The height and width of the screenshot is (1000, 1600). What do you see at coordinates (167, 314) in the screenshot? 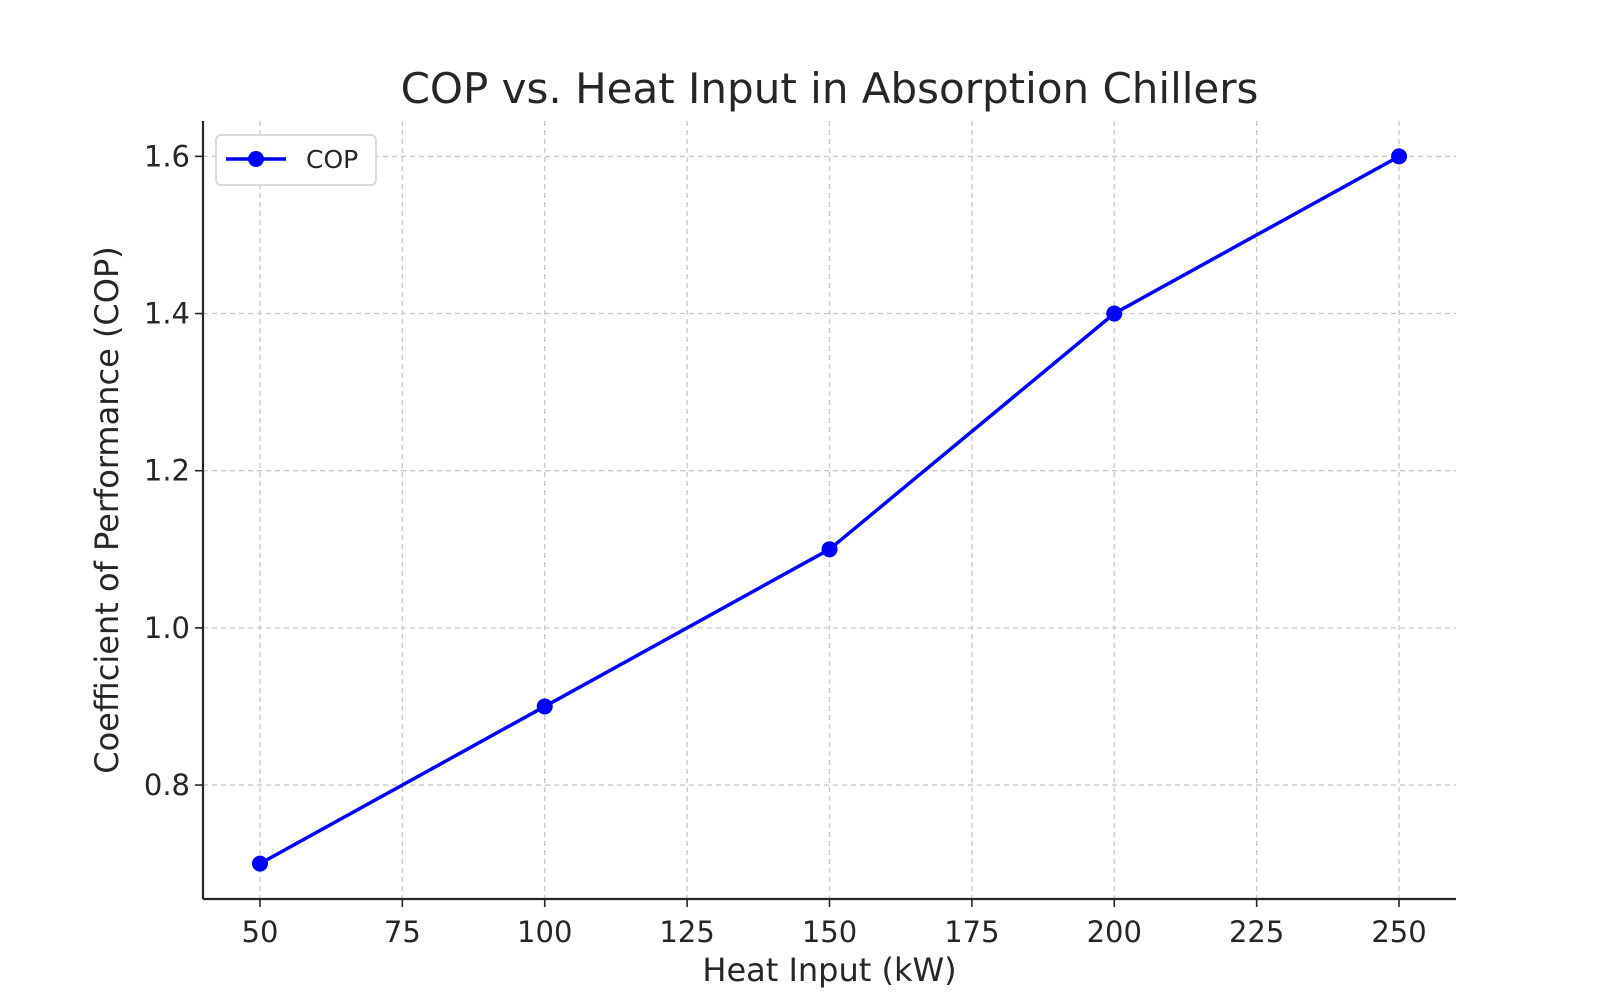
I see `y-tick-label: 1.4` at bounding box center [167, 314].